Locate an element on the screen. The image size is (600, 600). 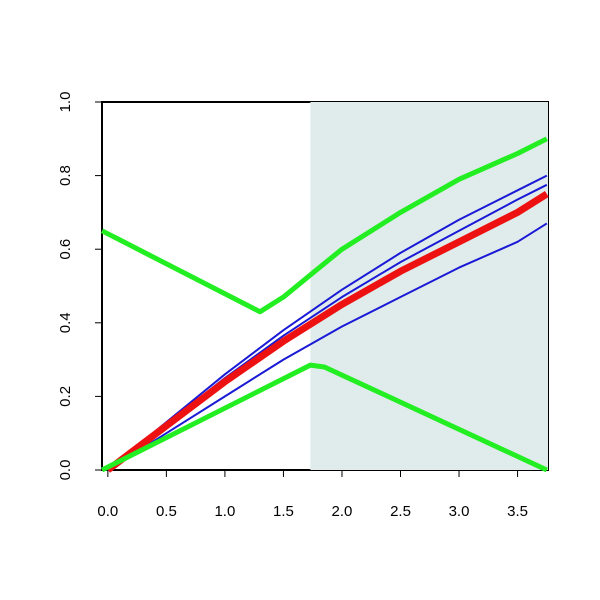
y-tick-label: 1.0 is located at coordinates (65, 102).